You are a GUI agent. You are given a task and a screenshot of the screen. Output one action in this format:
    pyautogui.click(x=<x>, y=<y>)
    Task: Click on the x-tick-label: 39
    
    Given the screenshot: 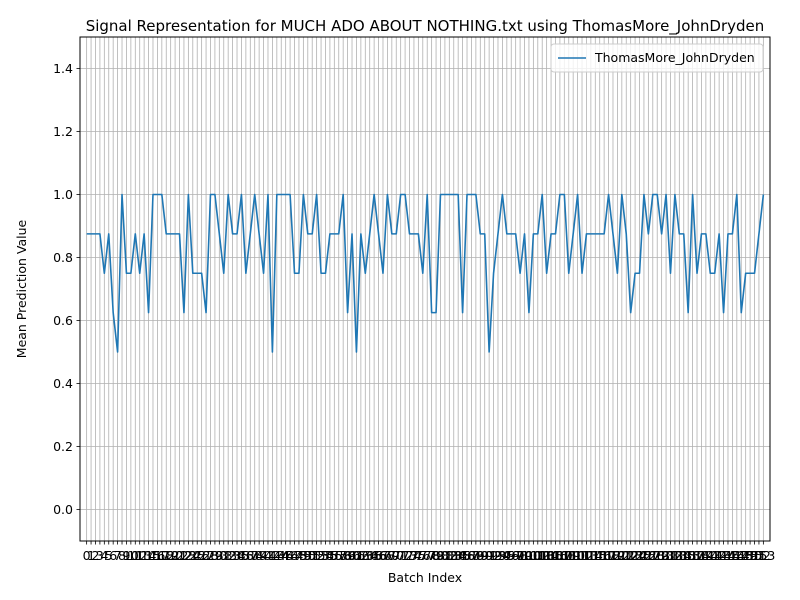 What is the action you would take?
    pyautogui.click(x=259, y=555)
    